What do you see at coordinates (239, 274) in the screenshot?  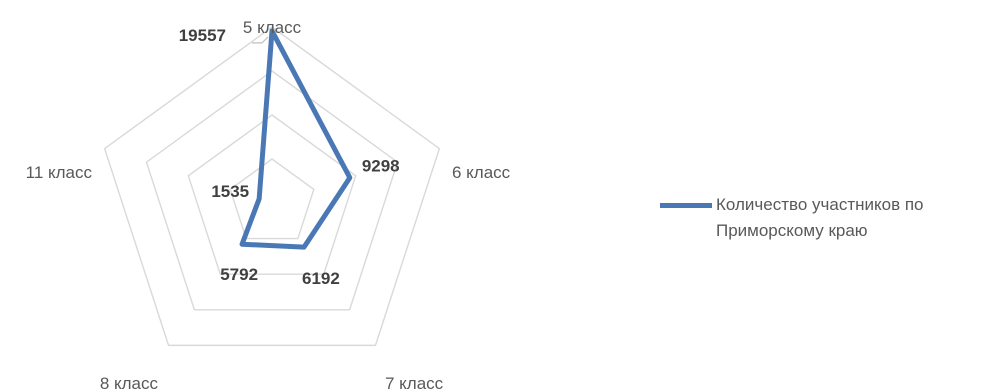 I see `data-label-4: 5792` at bounding box center [239, 274].